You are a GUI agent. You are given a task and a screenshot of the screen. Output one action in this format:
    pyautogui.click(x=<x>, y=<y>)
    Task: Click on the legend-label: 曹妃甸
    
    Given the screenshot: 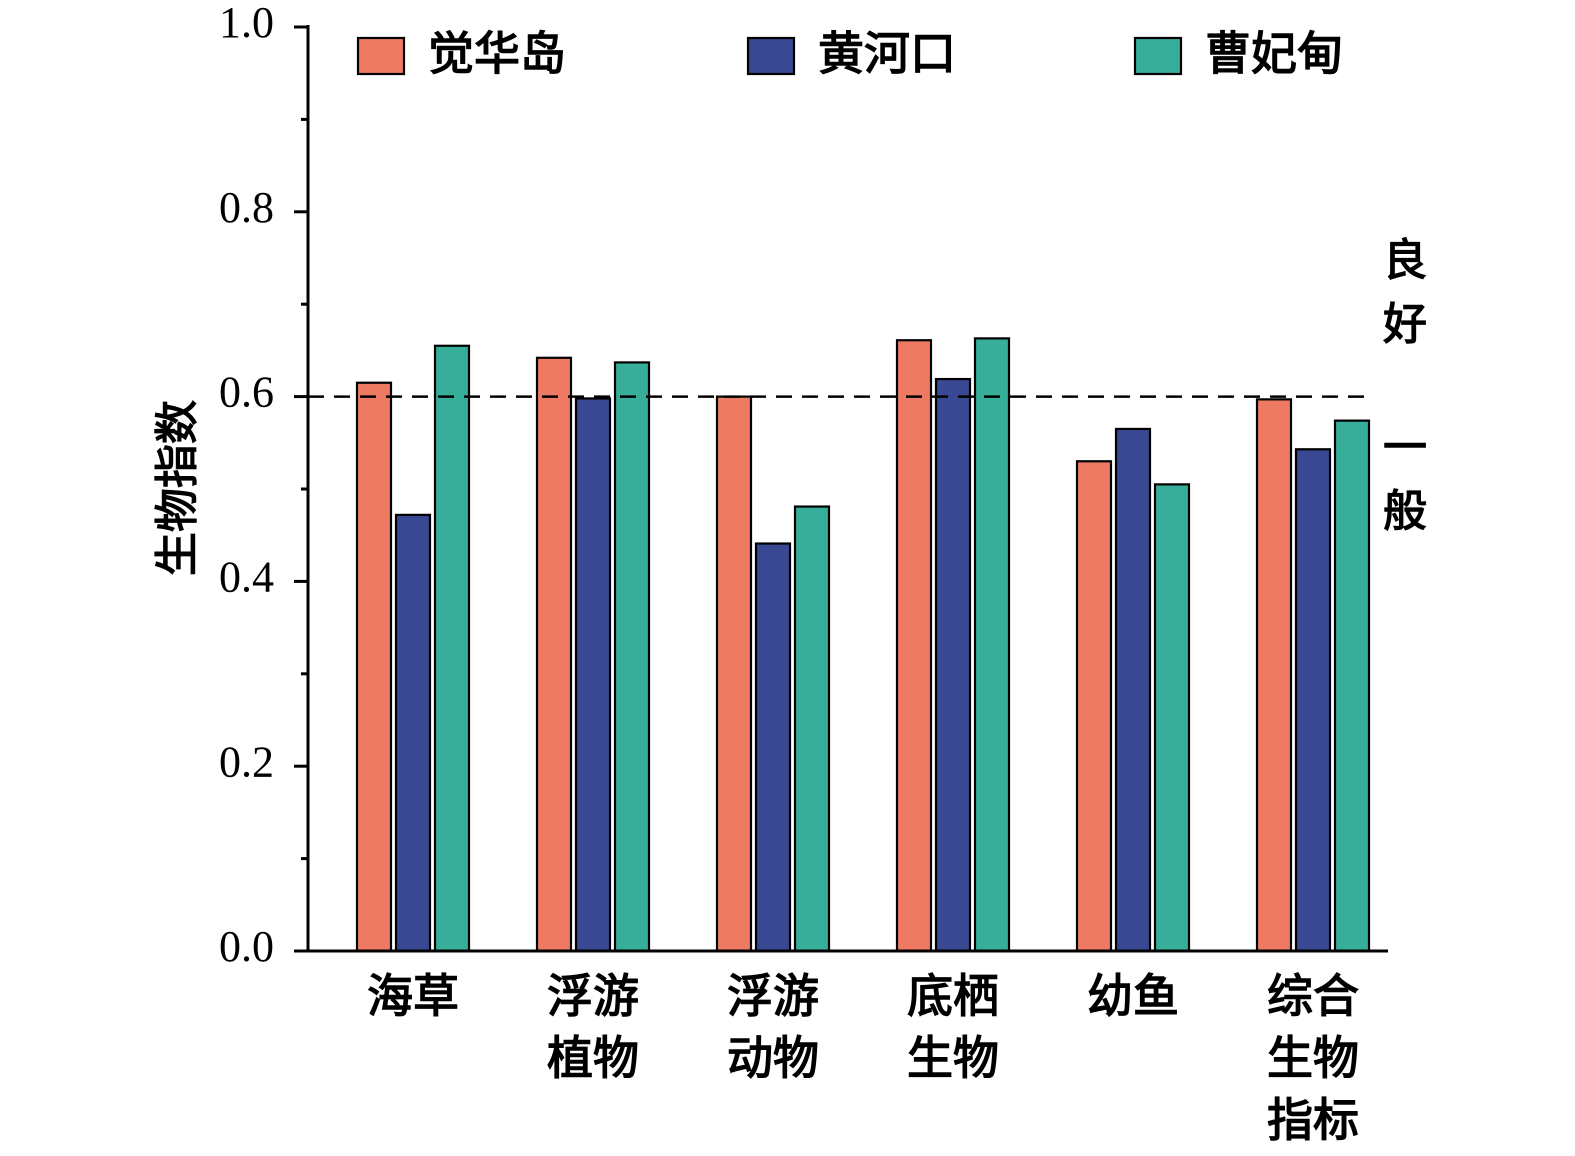 What is the action you would take?
    pyautogui.click(x=1274, y=54)
    